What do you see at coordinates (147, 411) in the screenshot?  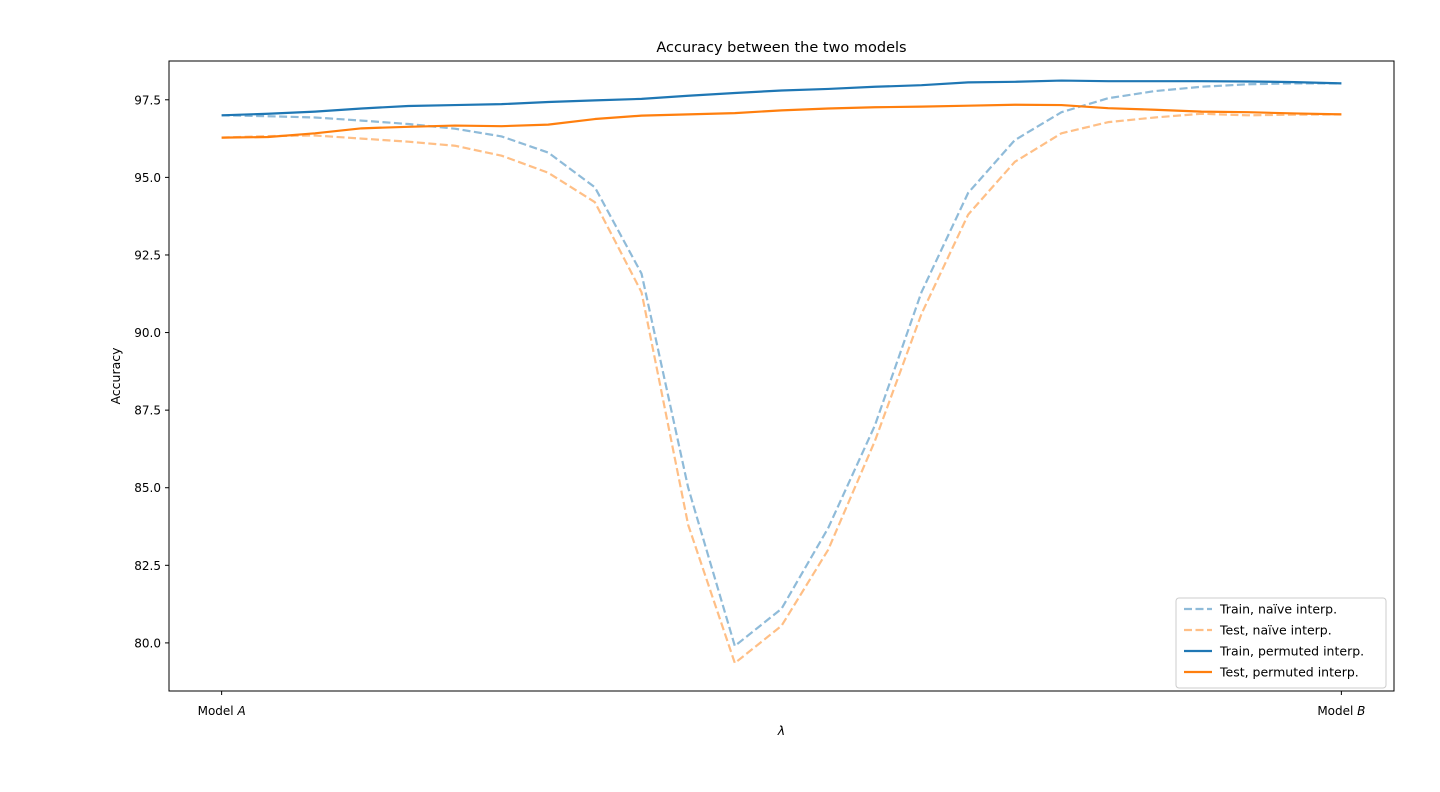 I see `y-tick-label: 87.5` at bounding box center [147, 411].